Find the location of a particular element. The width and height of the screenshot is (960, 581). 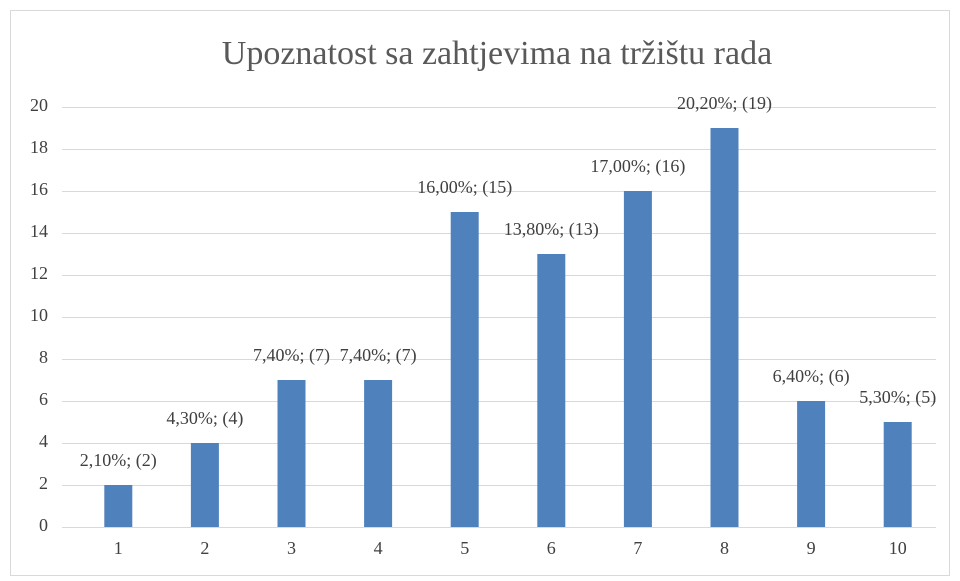

x-tick-label: 3 is located at coordinates (291, 548).